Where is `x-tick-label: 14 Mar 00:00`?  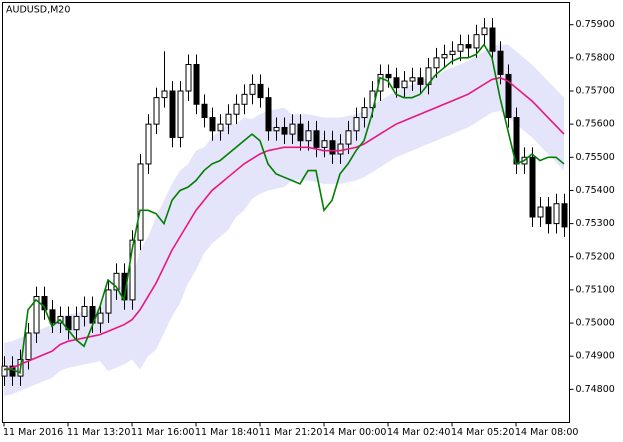
x-tick-label: 14 Mar 00:00 is located at coordinates (354, 432).